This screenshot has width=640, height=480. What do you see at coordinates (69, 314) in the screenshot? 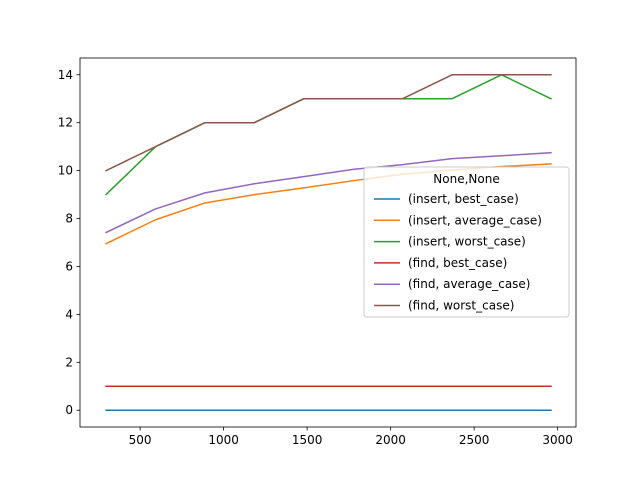
I see `y-tick-label: 4` at bounding box center [69, 314].